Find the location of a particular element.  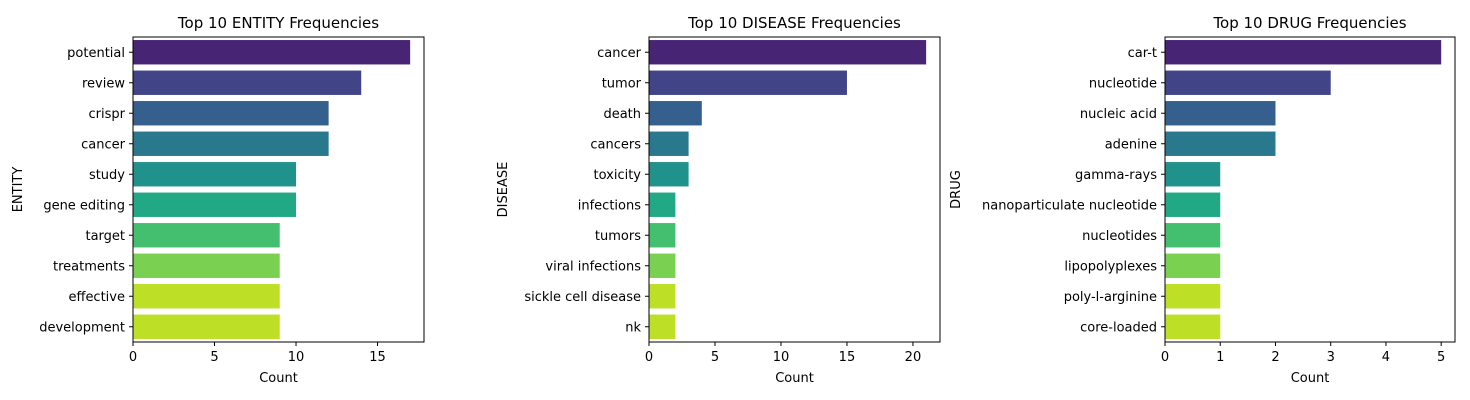

y-tick-label: potential is located at coordinates (96, 53).